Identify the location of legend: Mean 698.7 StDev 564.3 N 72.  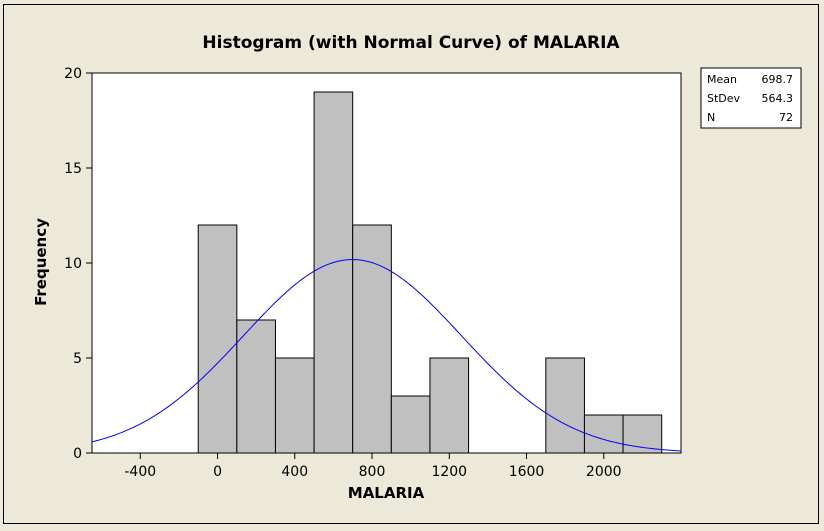
(751, 98).